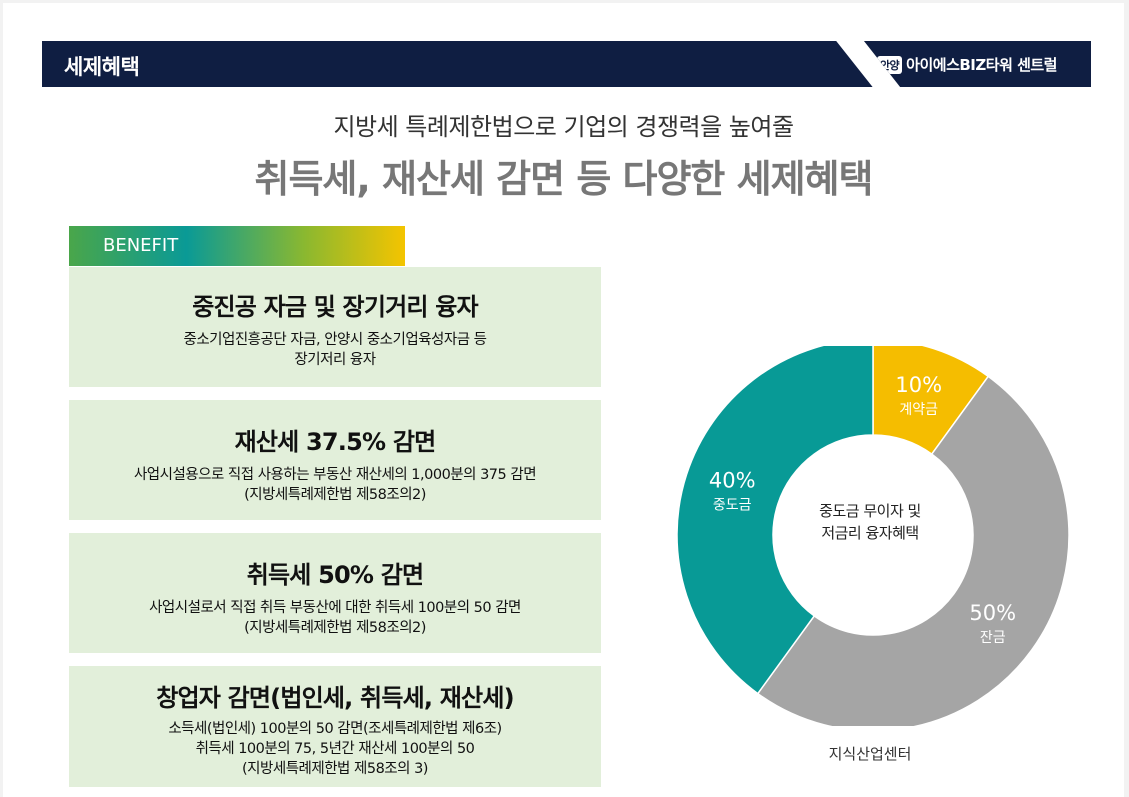 This screenshot has height=797, width=1129. Describe the element at coordinates (732, 480) in the screenshot. I see `donut-slice-percent: 40%` at that location.